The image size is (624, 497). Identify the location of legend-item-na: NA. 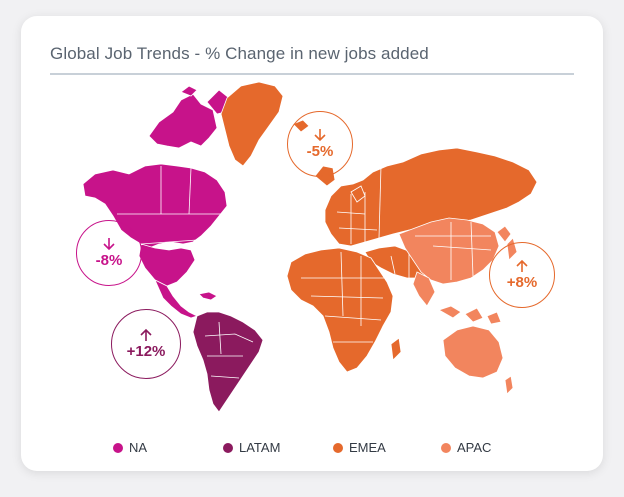
(130, 447).